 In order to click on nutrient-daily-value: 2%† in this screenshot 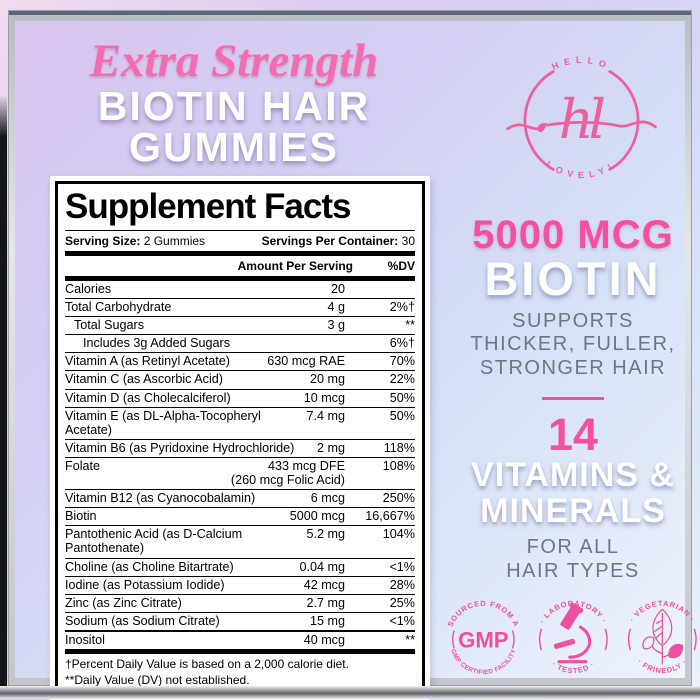, I will do `click(402, 307)`.